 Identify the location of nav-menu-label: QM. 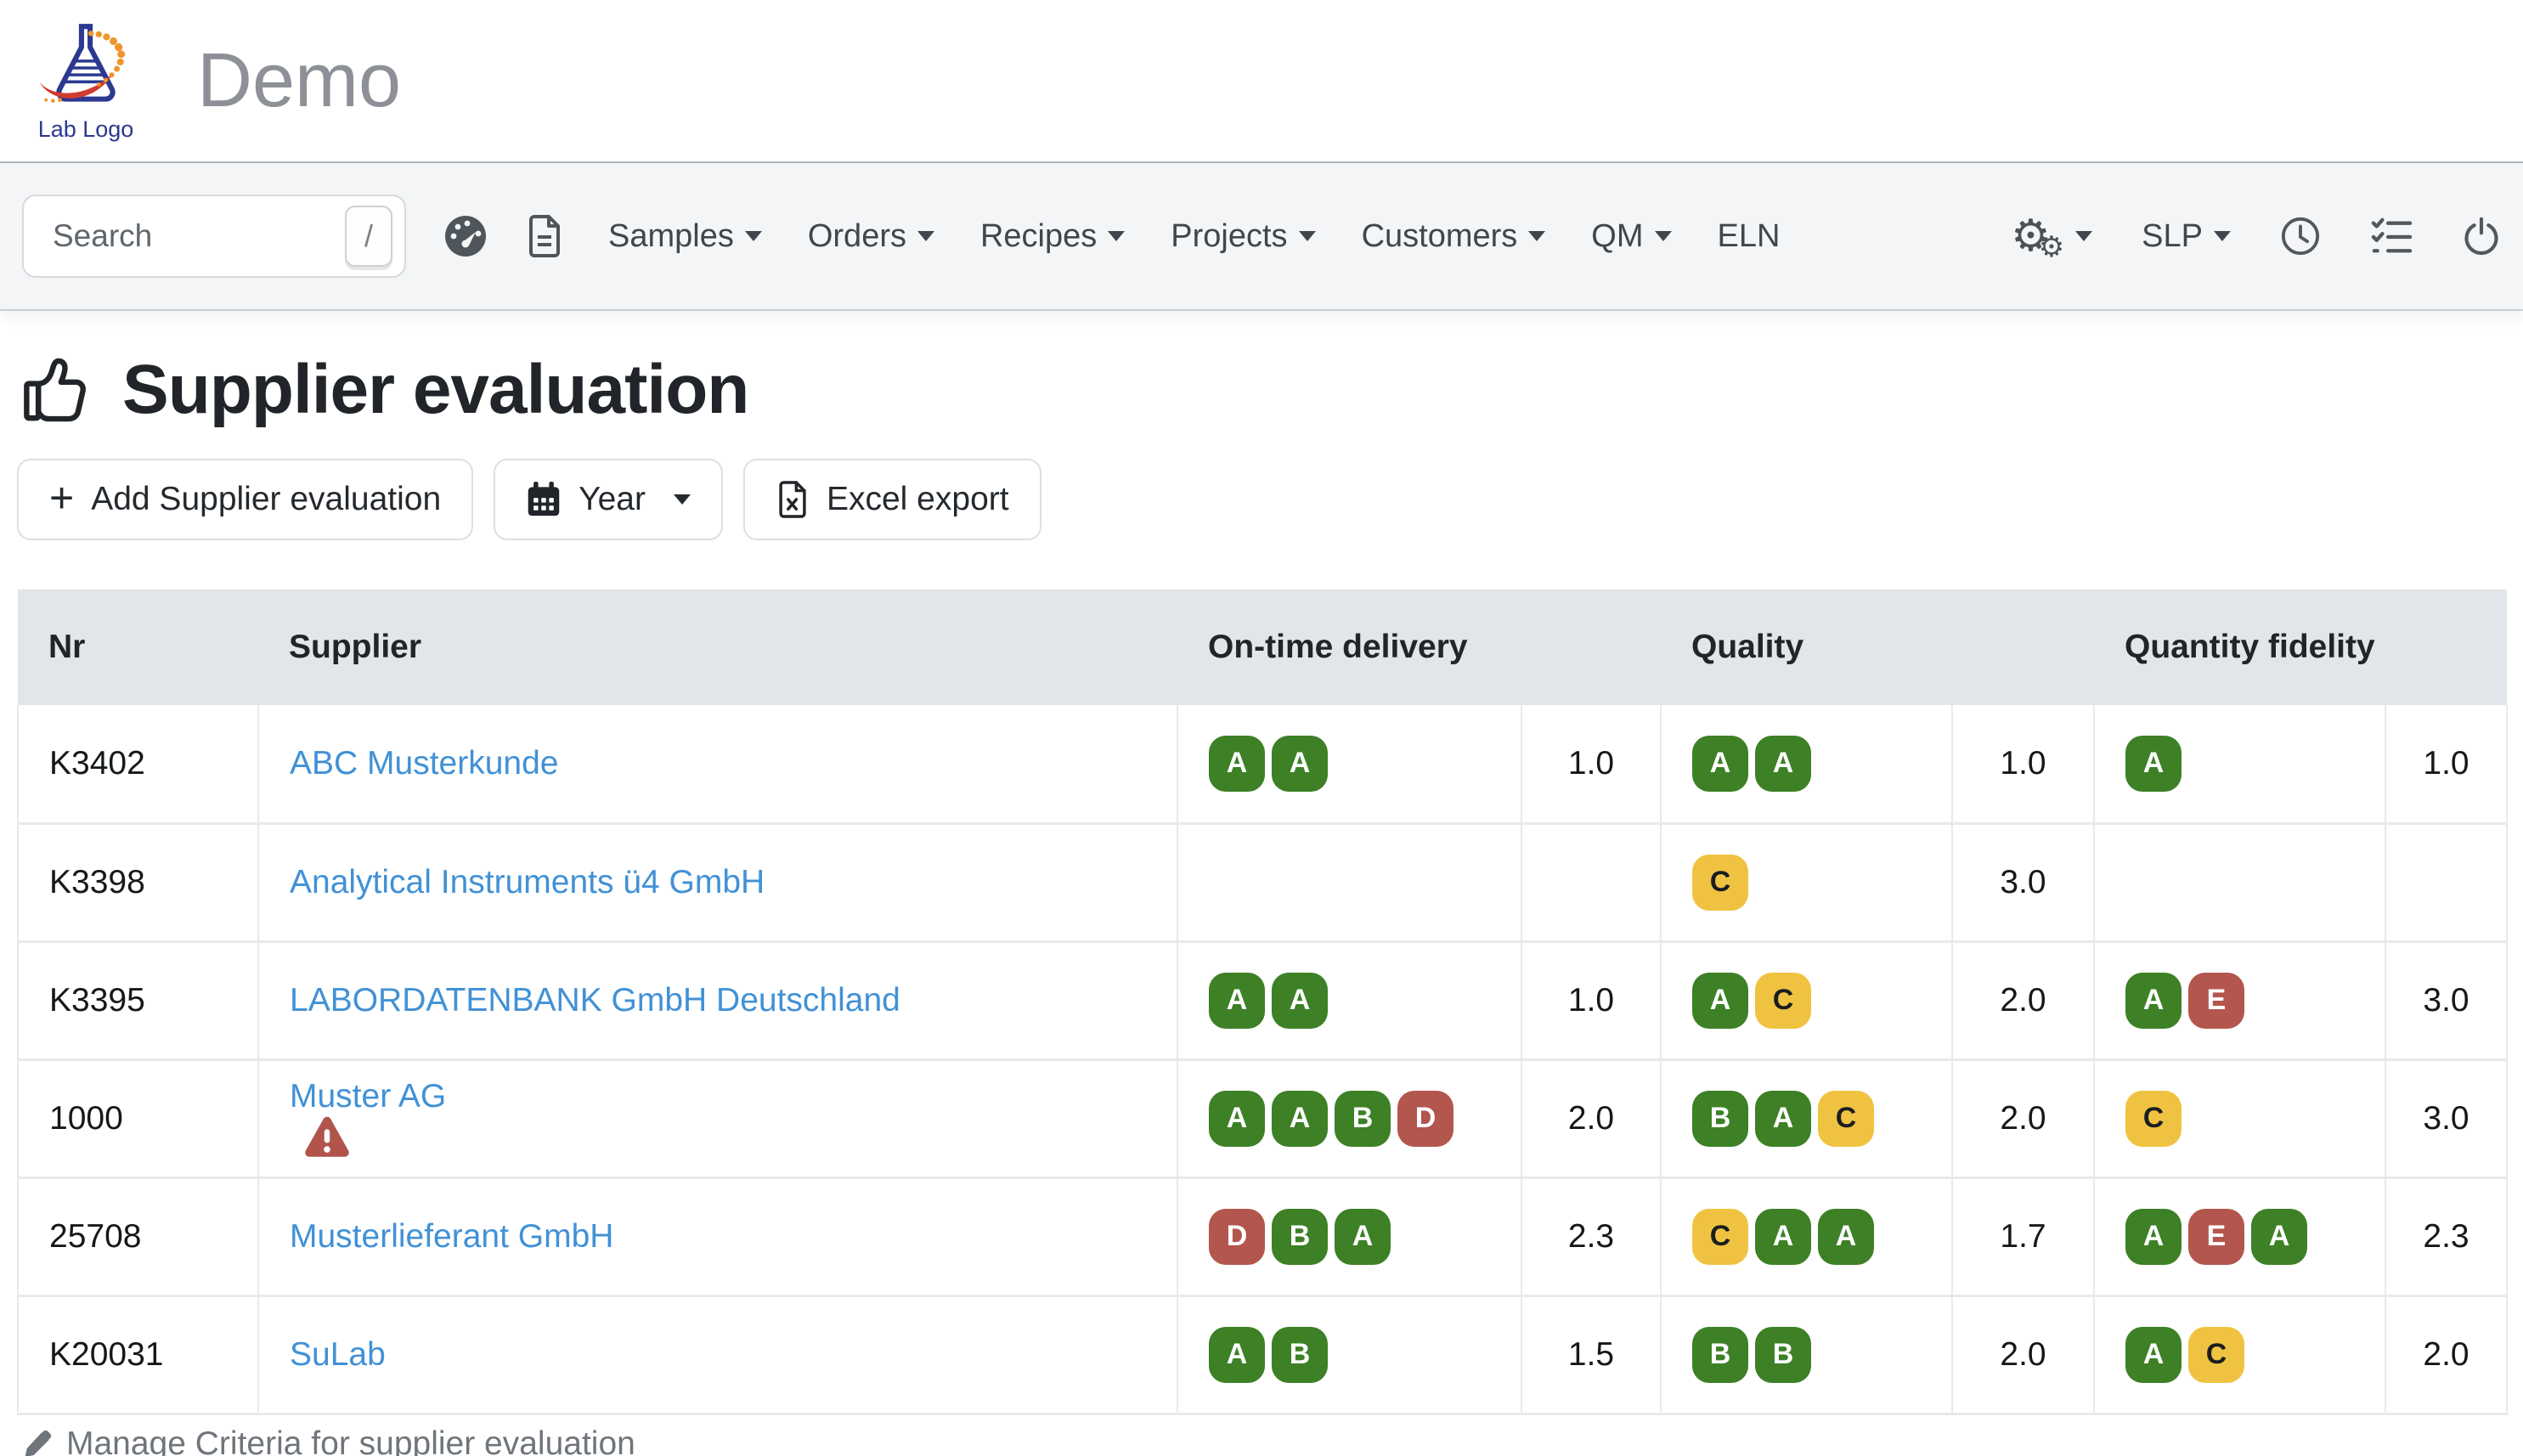
(1618, 236).